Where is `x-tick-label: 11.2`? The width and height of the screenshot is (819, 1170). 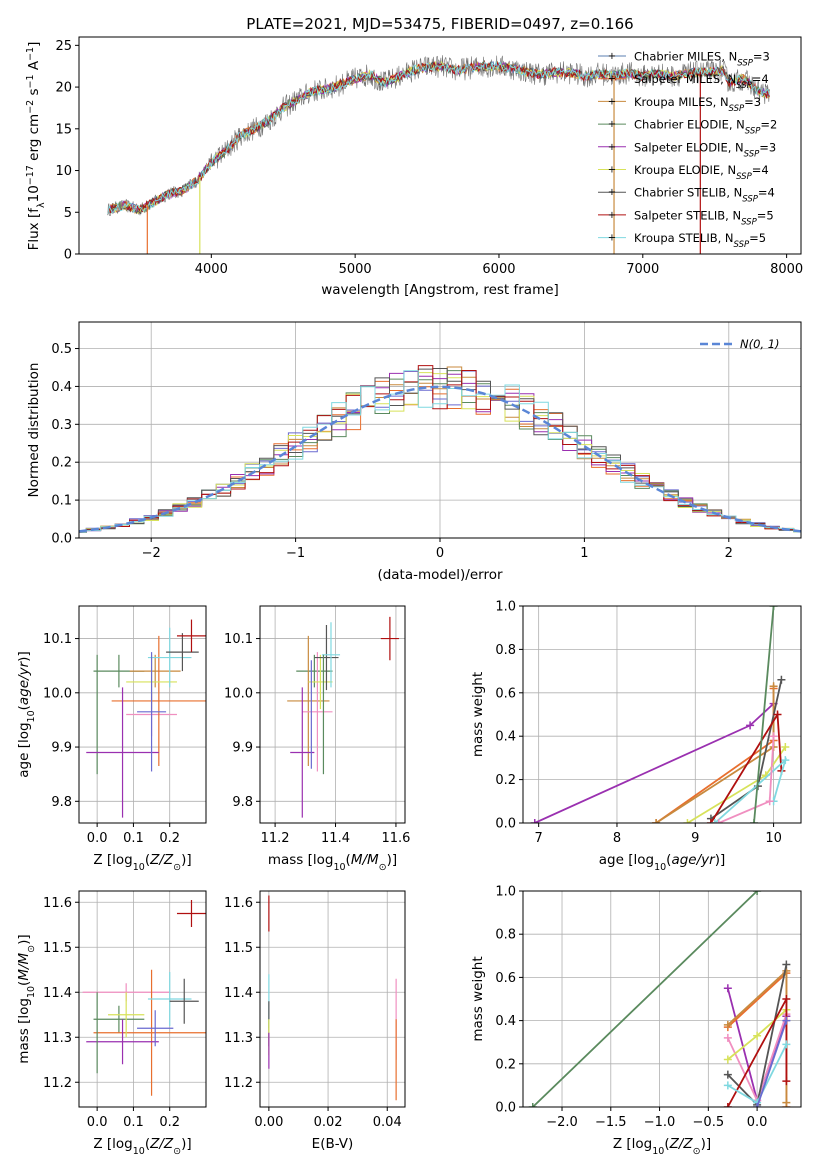
x-tick-label: 11.2 is located at coordinates (275, 838).